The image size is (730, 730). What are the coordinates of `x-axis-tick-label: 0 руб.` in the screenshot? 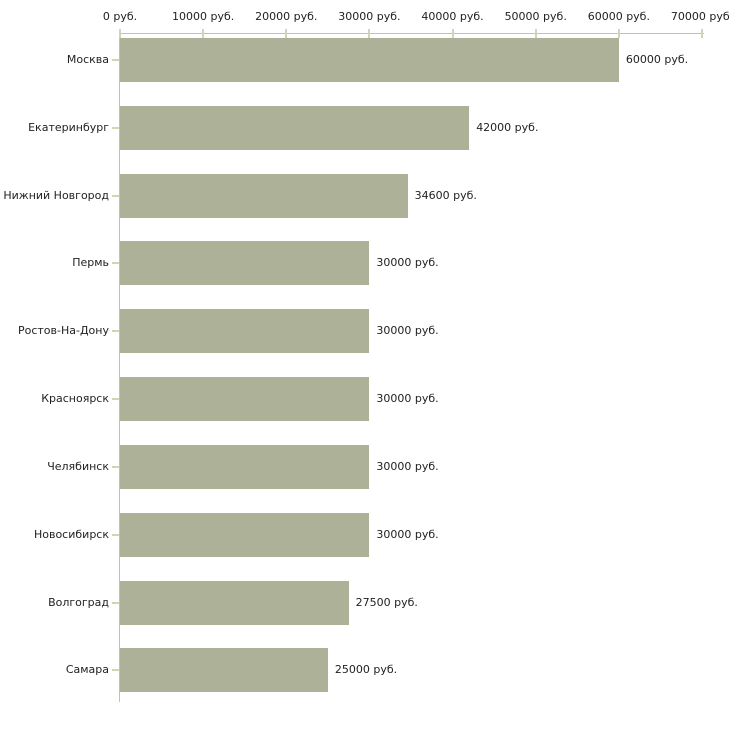 It's located at (120, 16).